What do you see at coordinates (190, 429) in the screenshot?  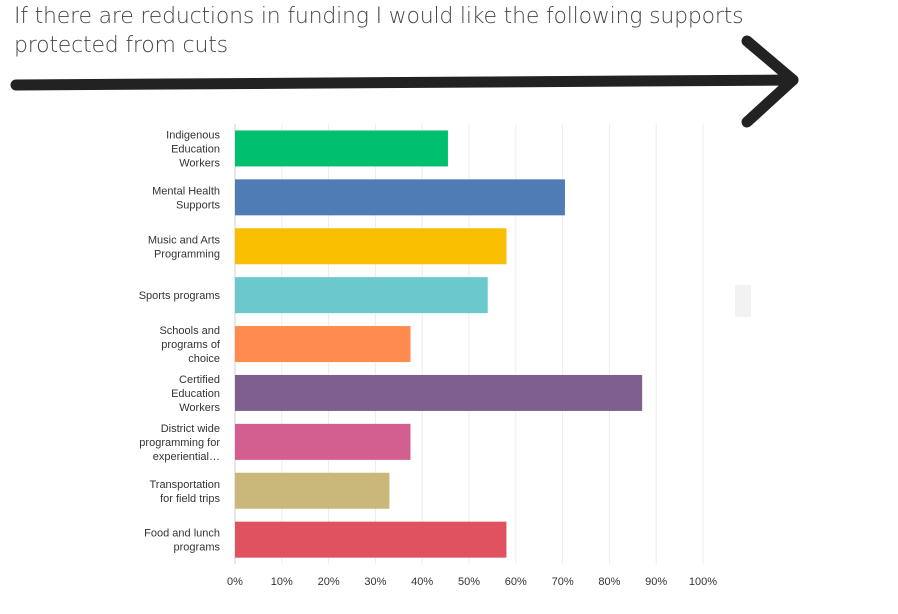 I see `category-label: District wide` at bounding box center [190, 429].